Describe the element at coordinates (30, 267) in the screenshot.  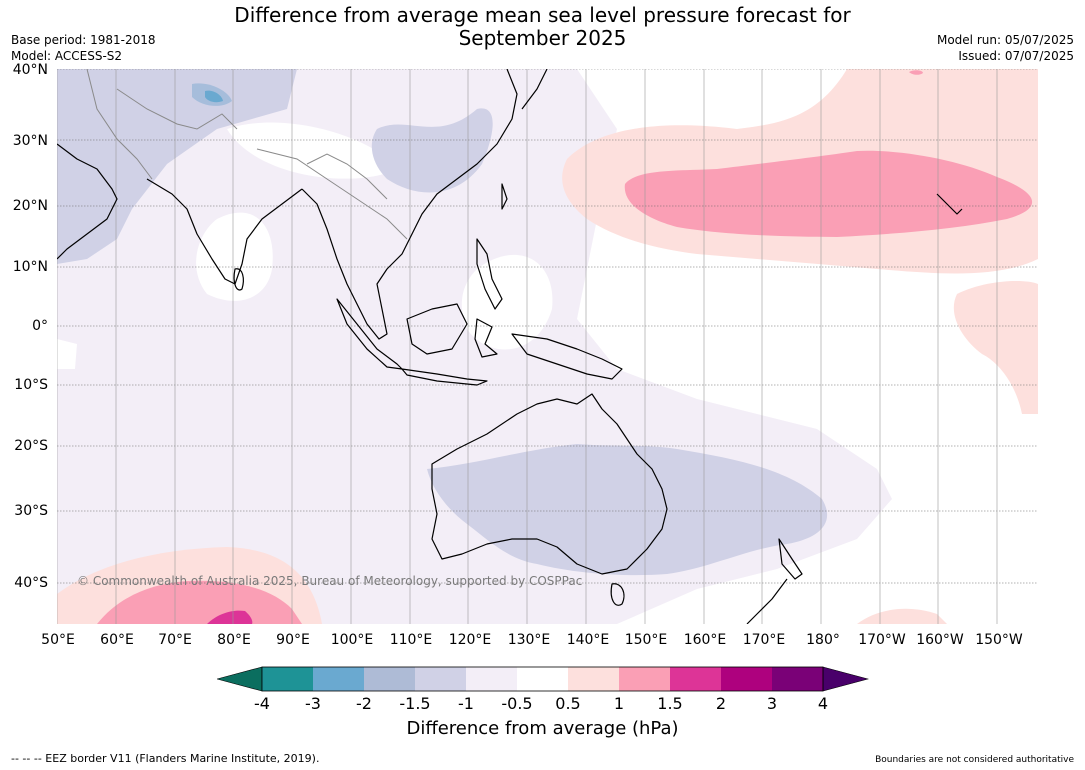
I see `latitude-label: 10°N` at that location.